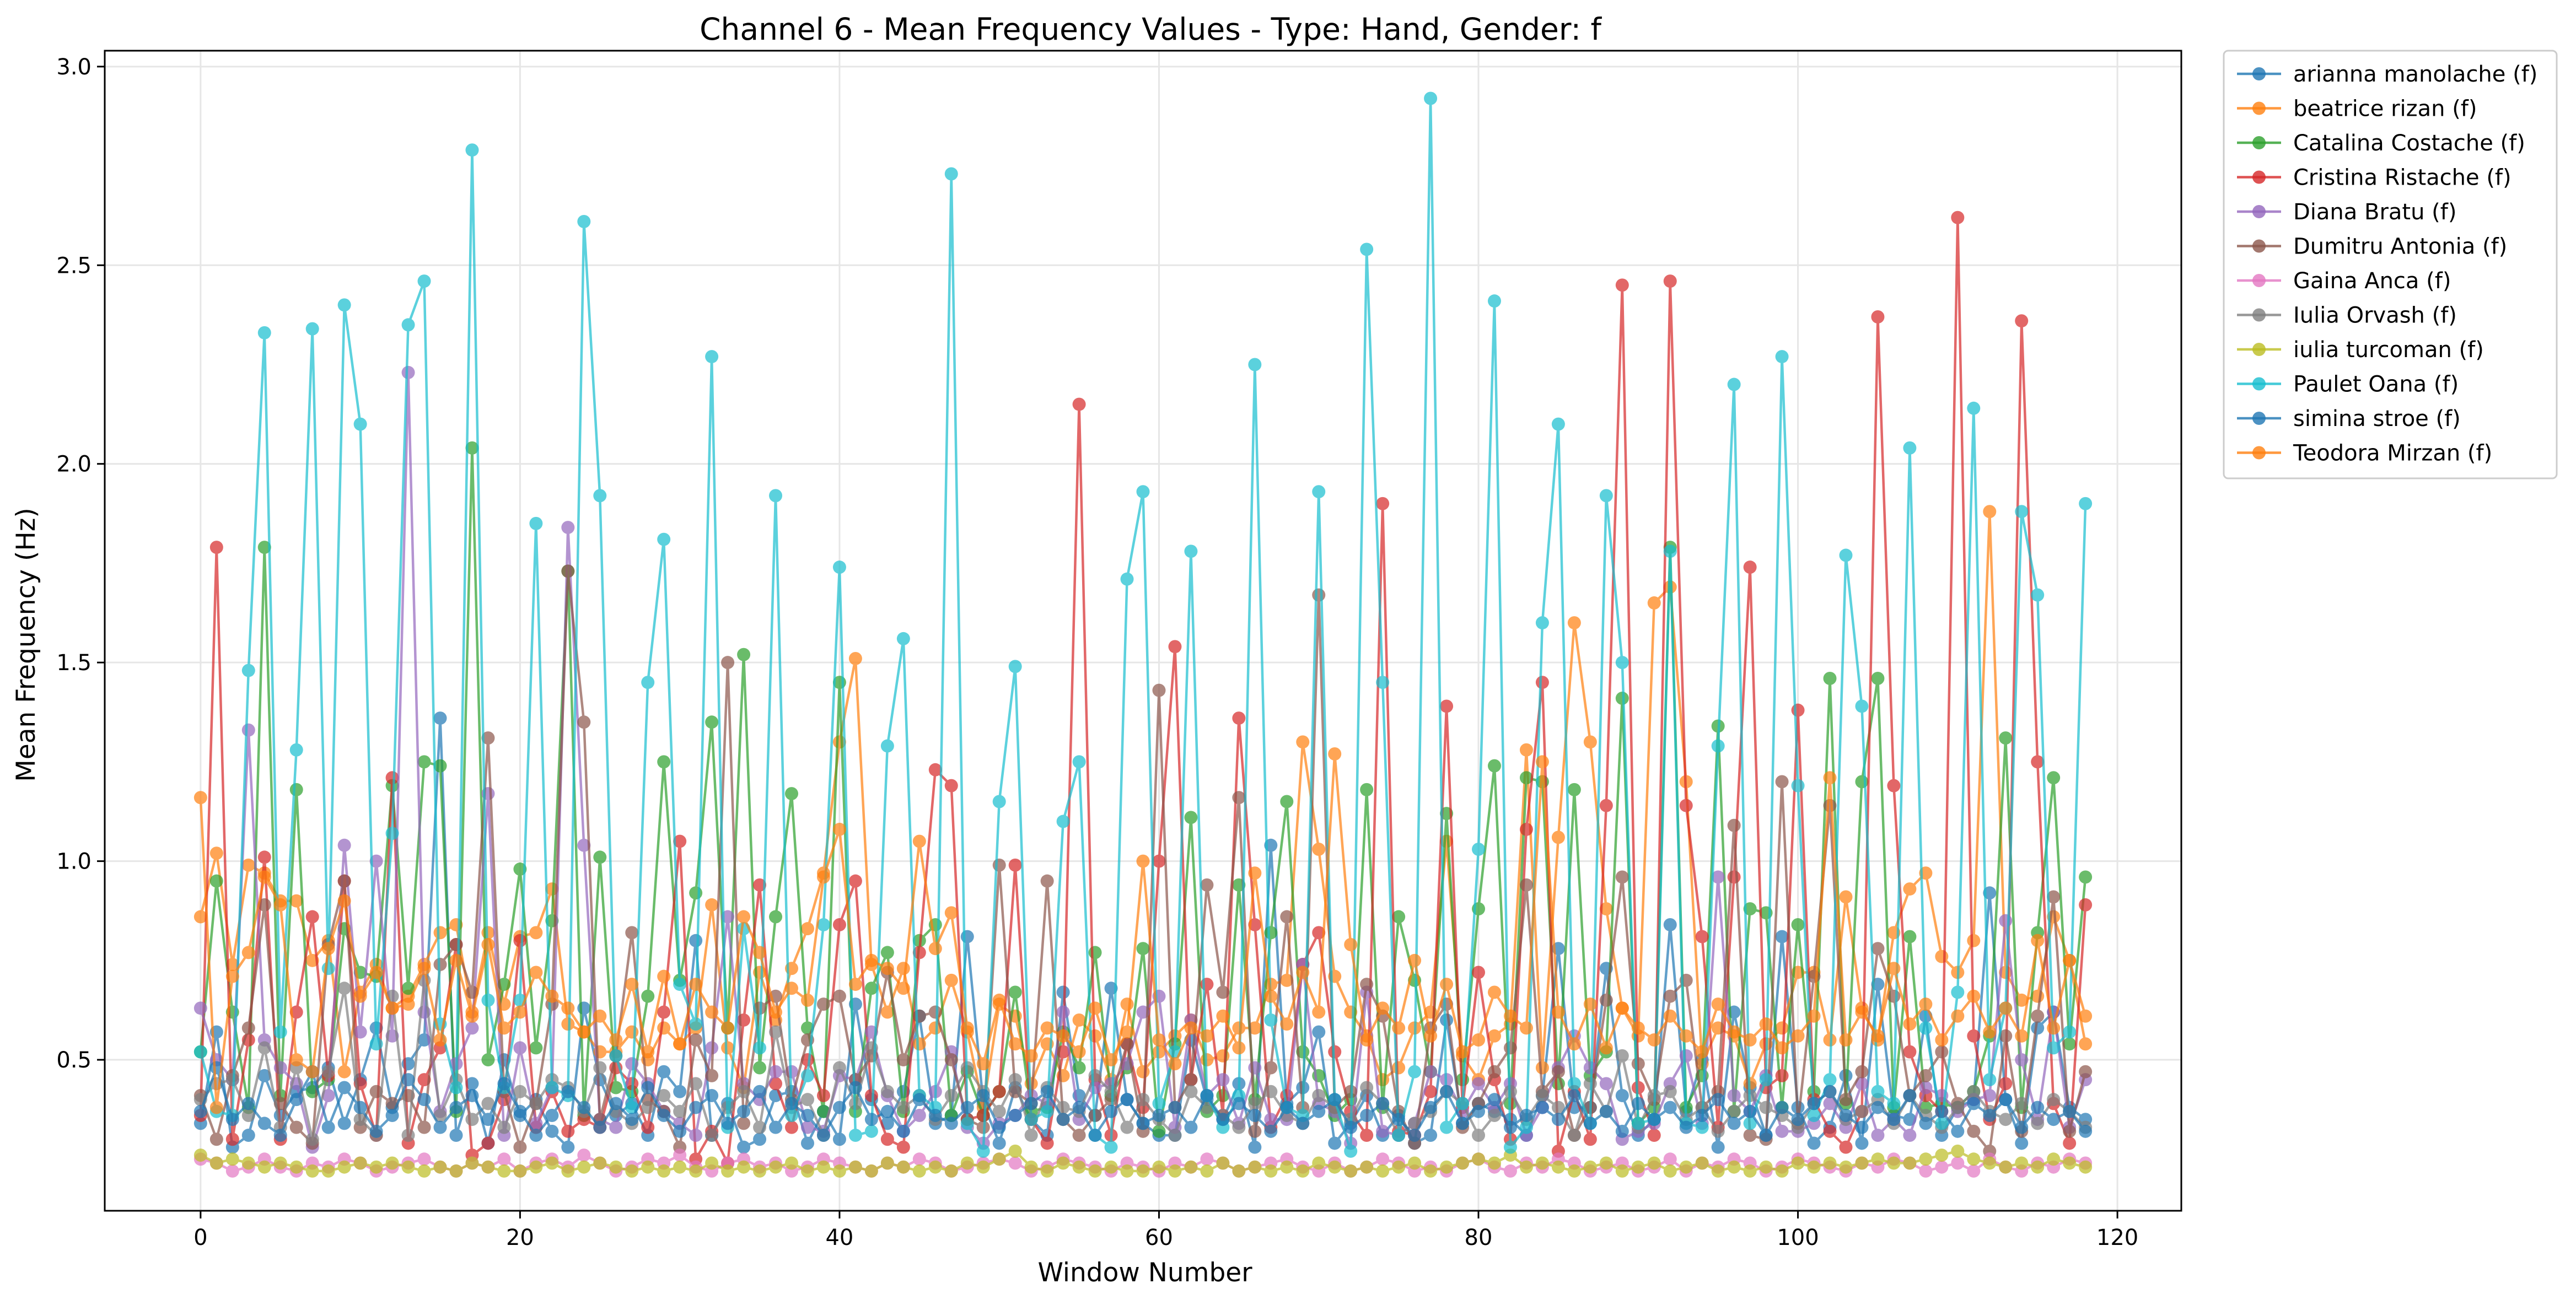  What do you see at coordinates (2374, 212) in the screenshot?
I see `legend-label: Diana Bratu (f)` at bounding box center [2374, 212].